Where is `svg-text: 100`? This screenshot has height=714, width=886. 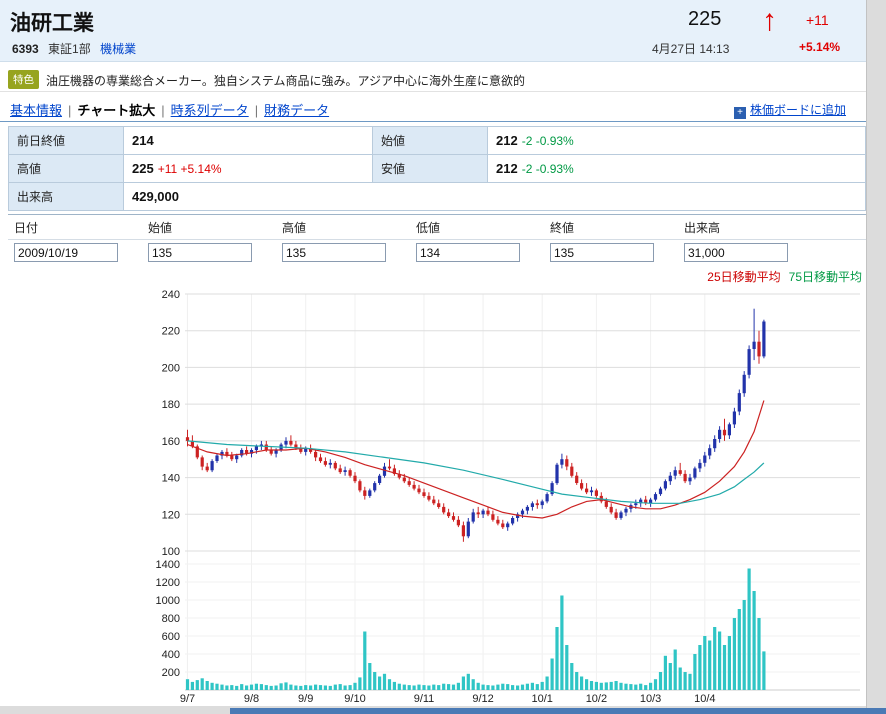 svg-text: 100 is located at coordinates (171, 552).